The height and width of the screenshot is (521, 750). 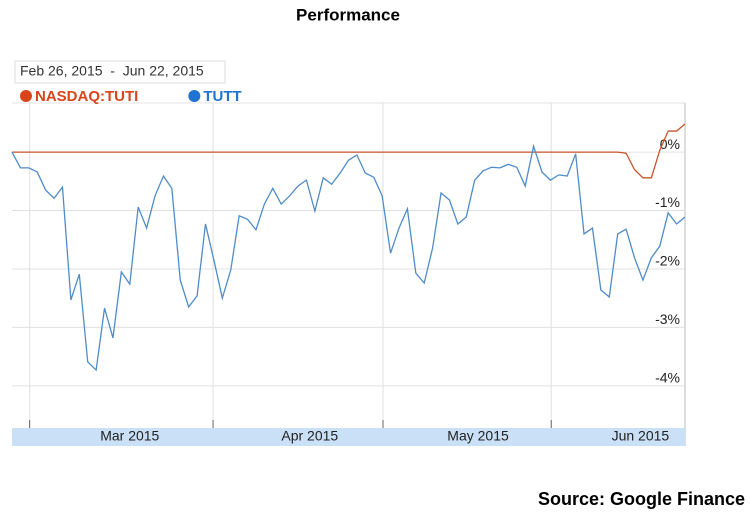 I want to click on y-tick-label: -3%, so click(x=667, y=319).